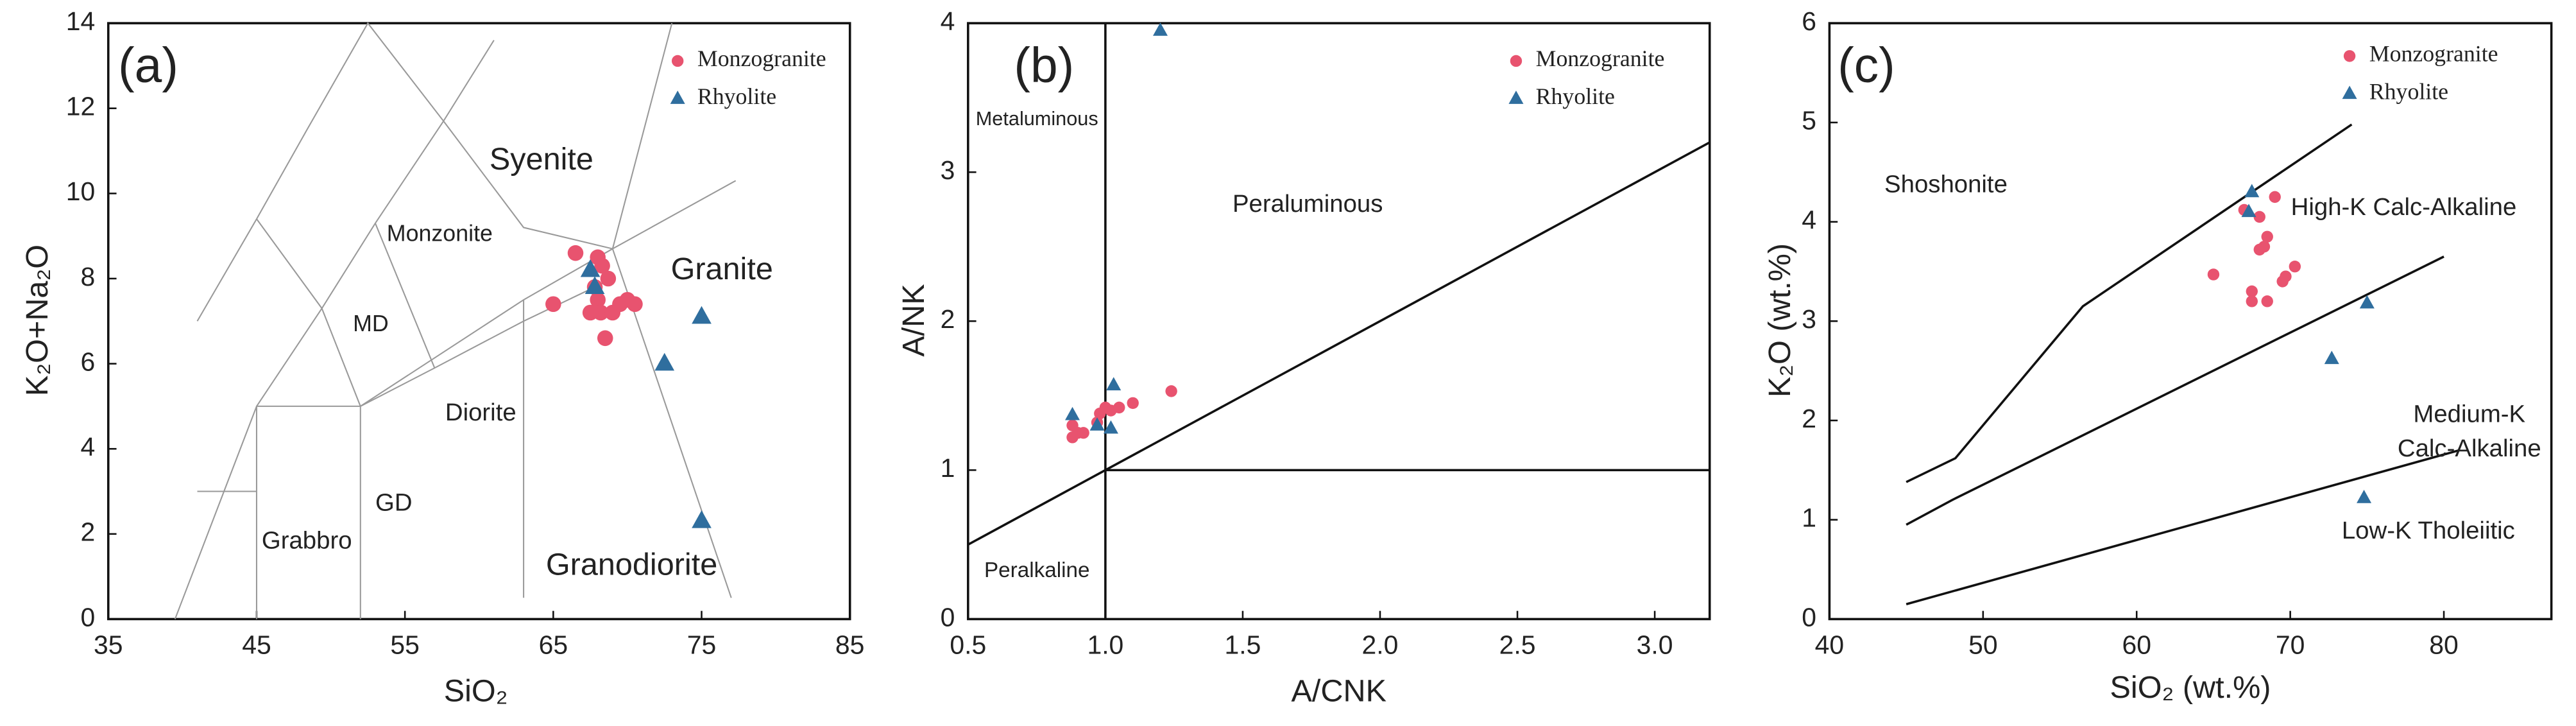 This screenshot has height=726, width=2576. What do you see at coordinates (1037, 118) in the screenshot?
I see `field-label: Metaluminous` at bounding box center [1037, 118].